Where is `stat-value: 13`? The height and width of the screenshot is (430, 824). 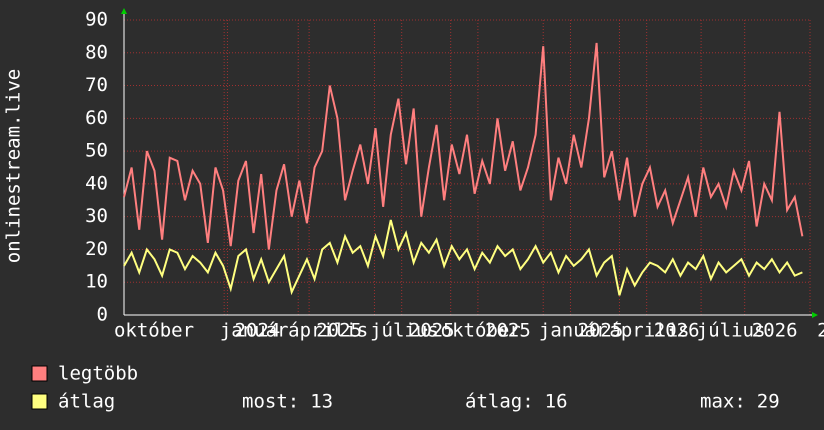 stat-value: 13 is located at coordinates (321, 402).